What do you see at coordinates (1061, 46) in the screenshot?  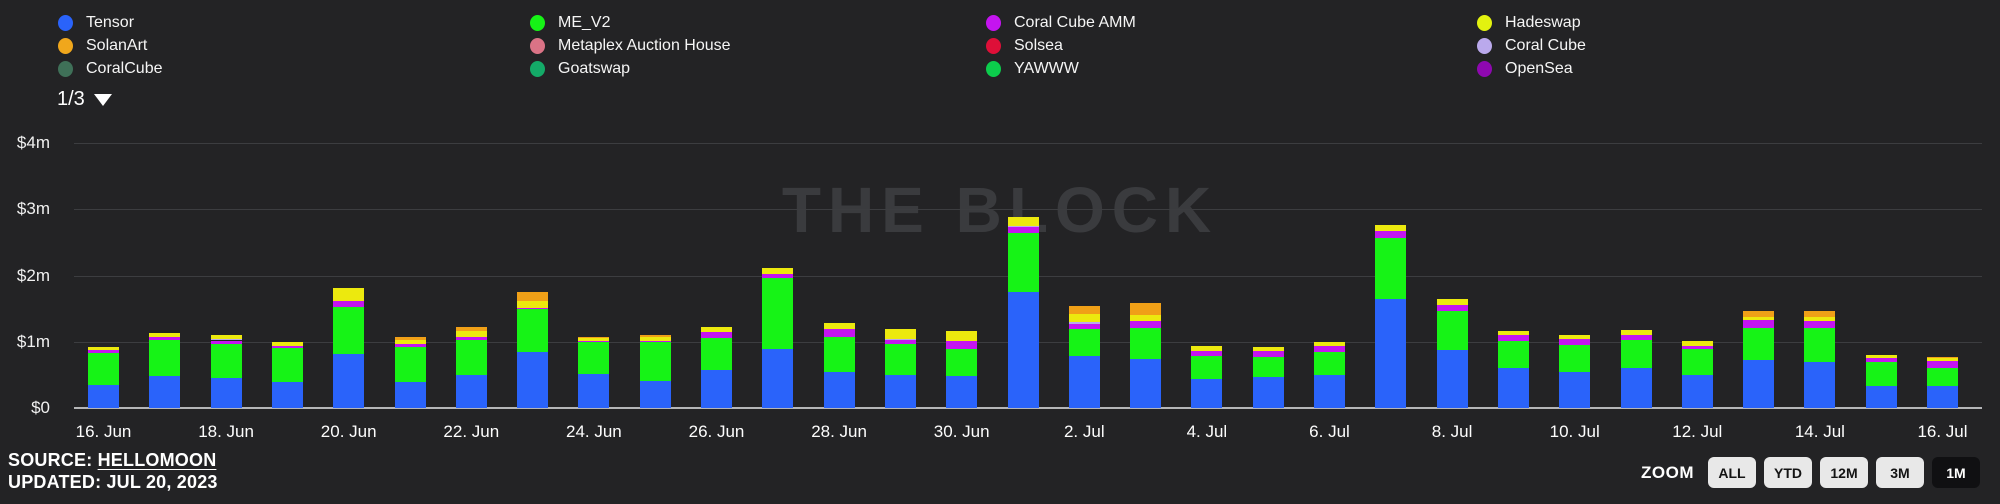 I see `legend-item-solsea: Solsea` at bounding box center [1061, 46].